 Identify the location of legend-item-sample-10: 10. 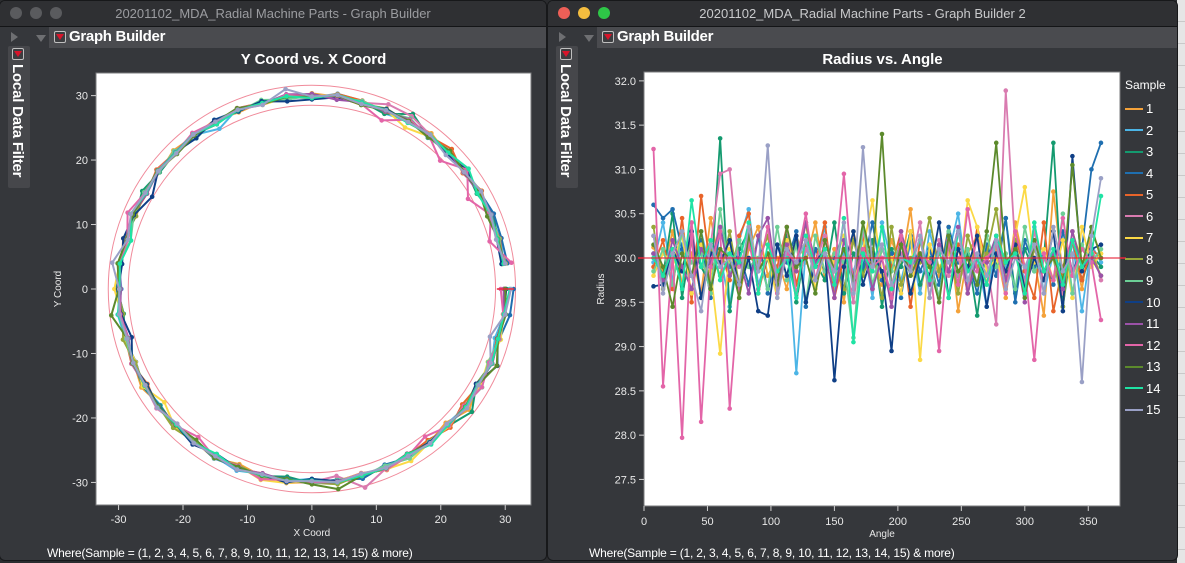
(1145, 303).